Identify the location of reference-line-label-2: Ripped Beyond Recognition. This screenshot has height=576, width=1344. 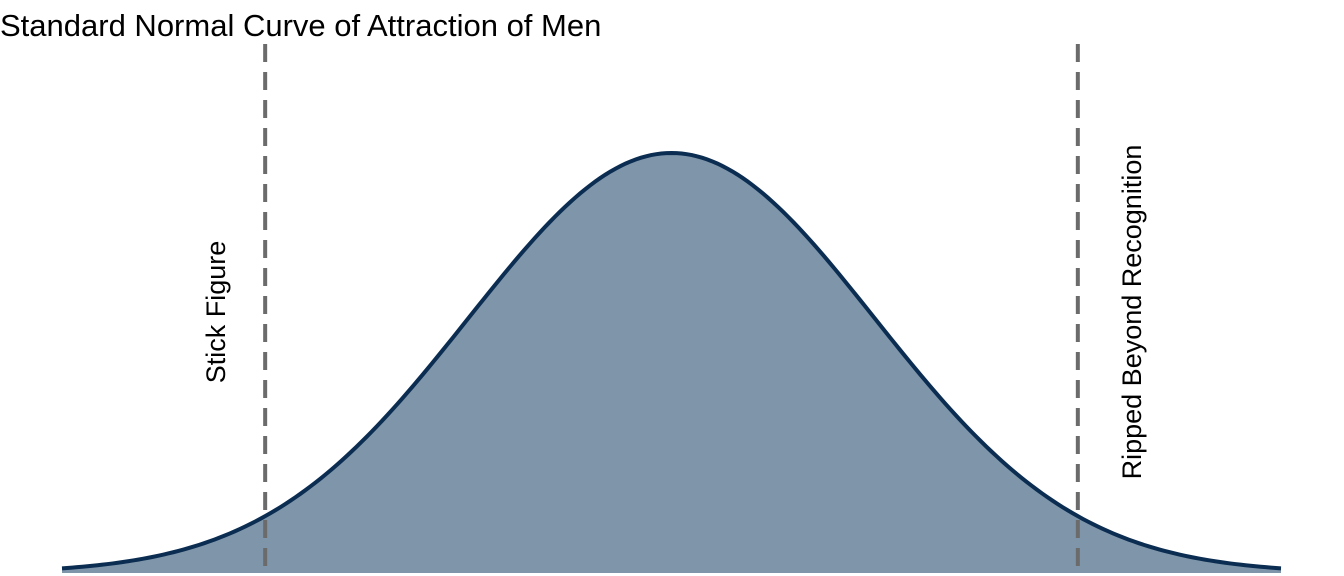
(1132, 312).